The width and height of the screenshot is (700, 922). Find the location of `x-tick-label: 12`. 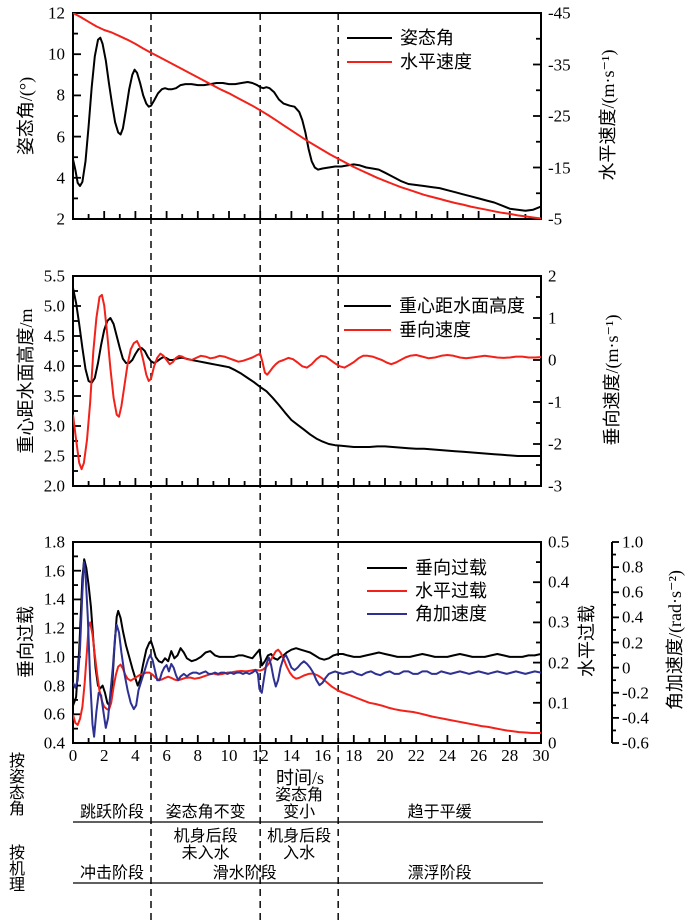

x-tick-label: 12 is located at coordinates (260, 755).